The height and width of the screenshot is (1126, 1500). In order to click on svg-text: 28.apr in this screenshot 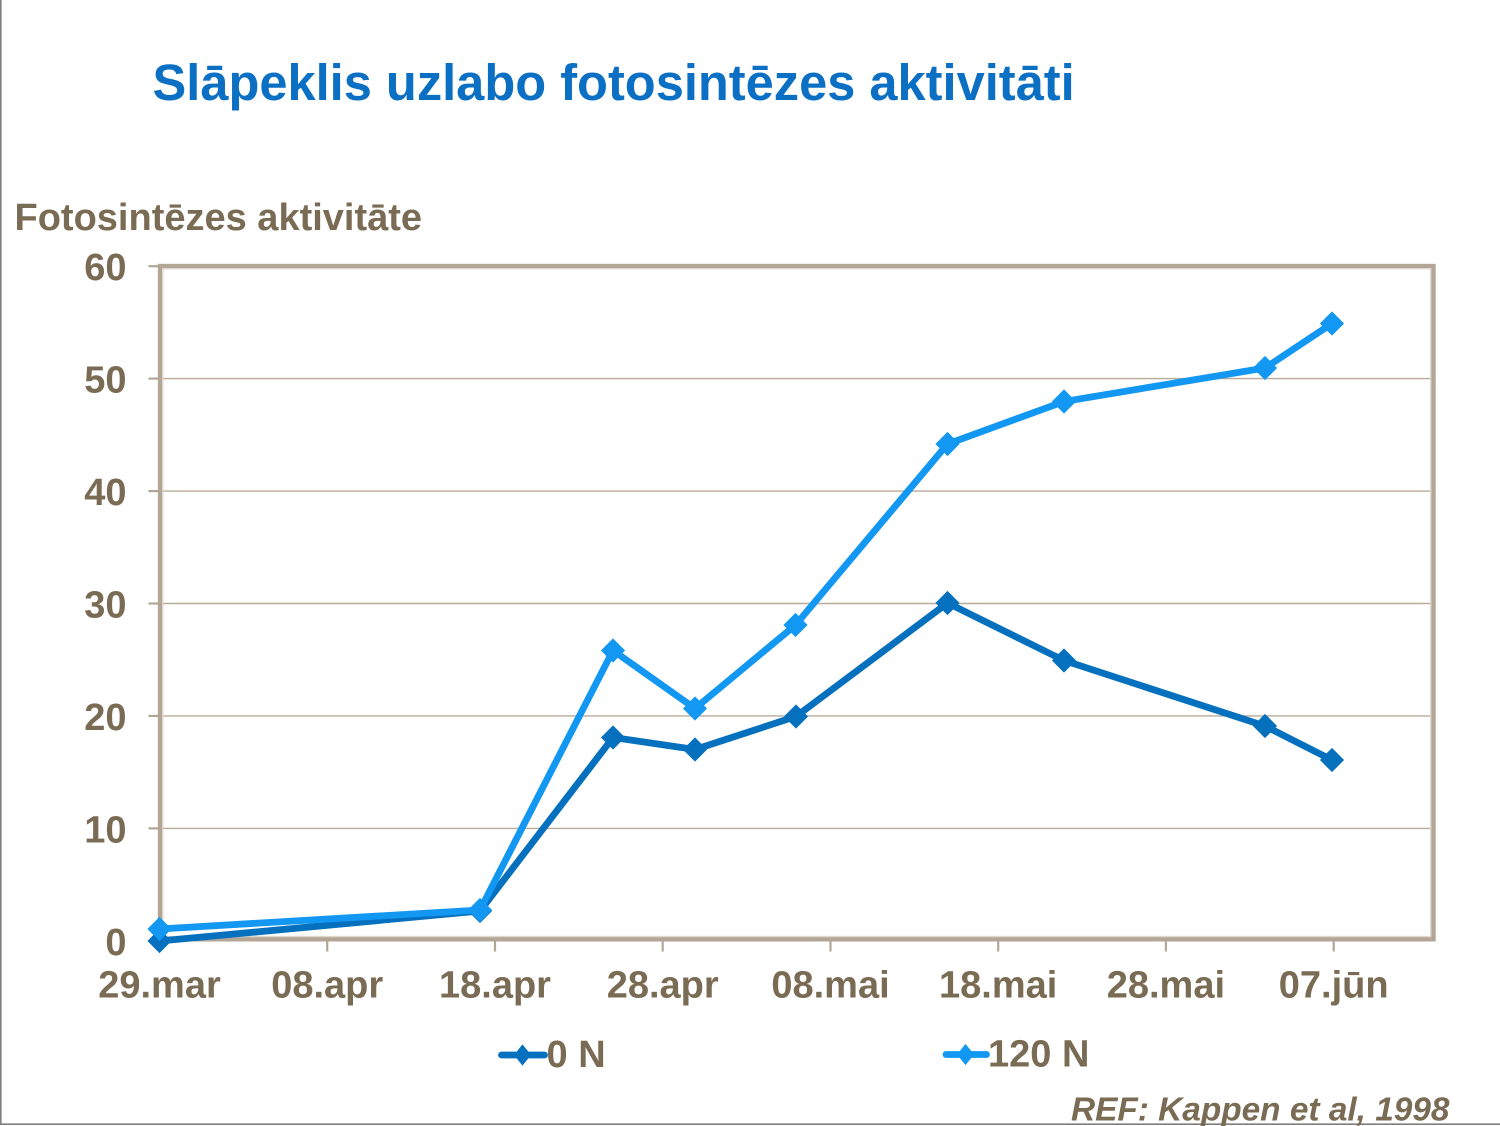, I will do `click(663, 986)`.